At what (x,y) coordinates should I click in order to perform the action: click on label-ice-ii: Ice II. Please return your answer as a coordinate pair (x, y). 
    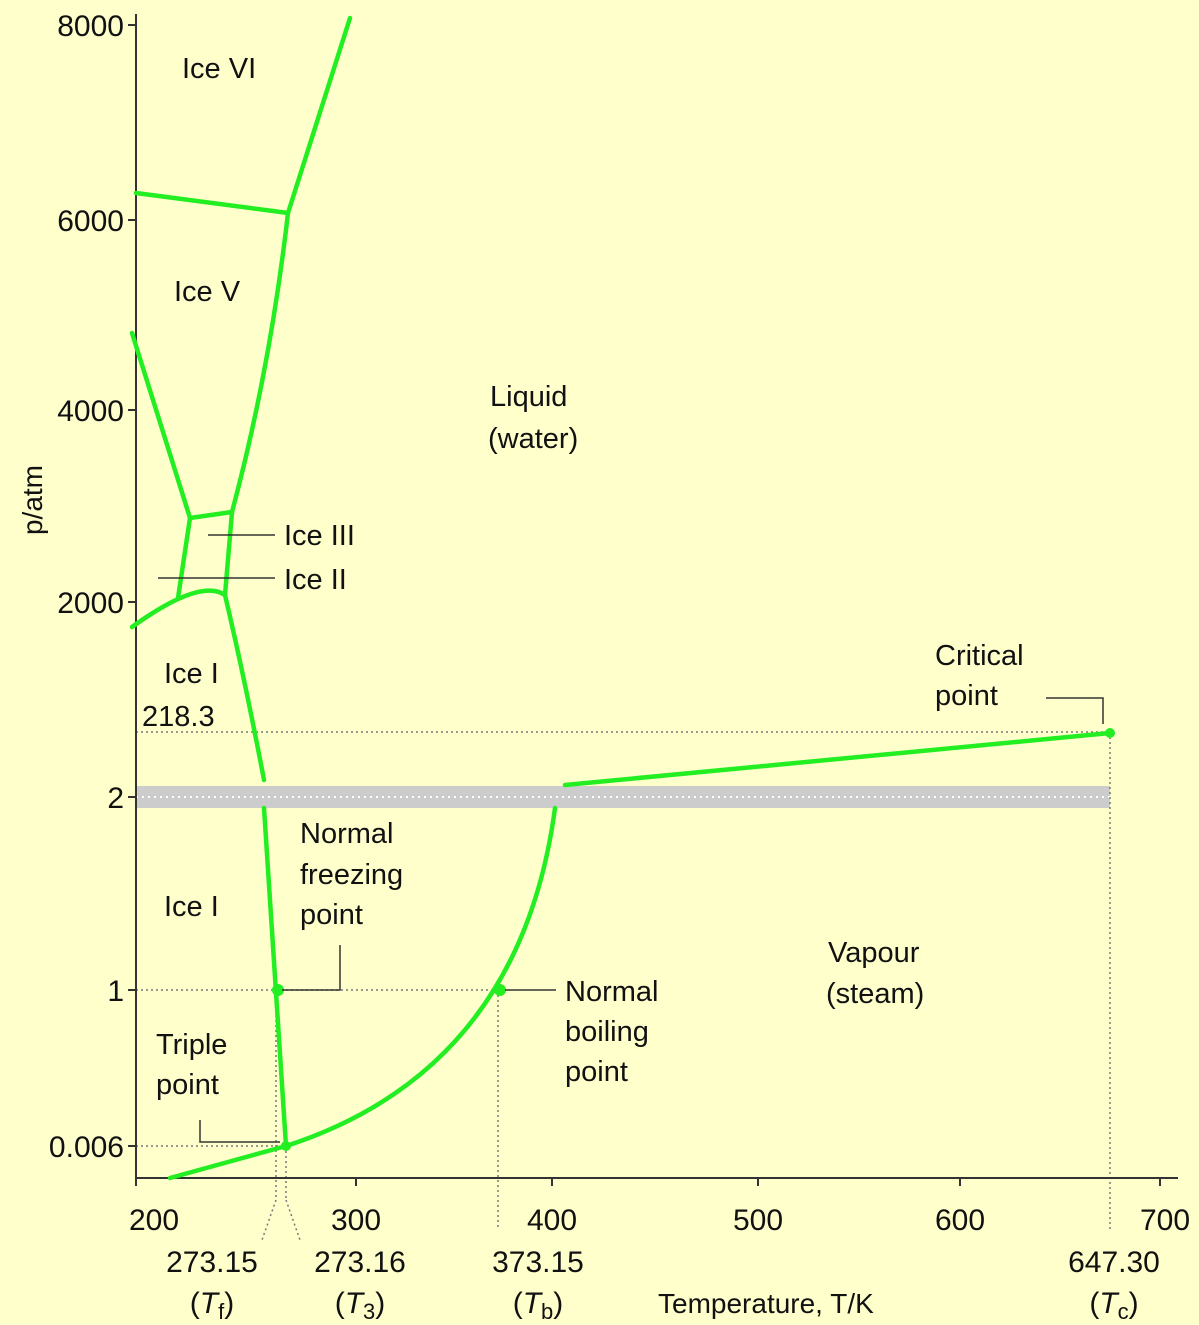
    Looking at the image, I should click on (315, 580).